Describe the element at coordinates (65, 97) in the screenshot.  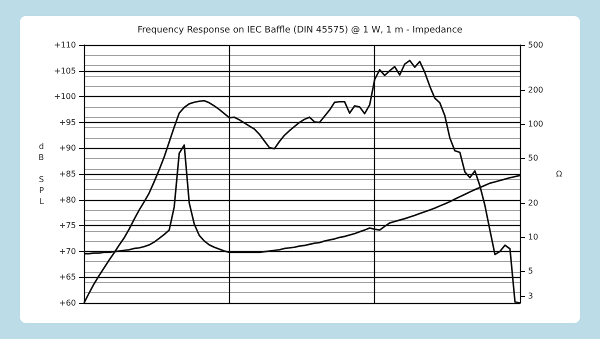
I see `y-tick-label: +100` at that location.